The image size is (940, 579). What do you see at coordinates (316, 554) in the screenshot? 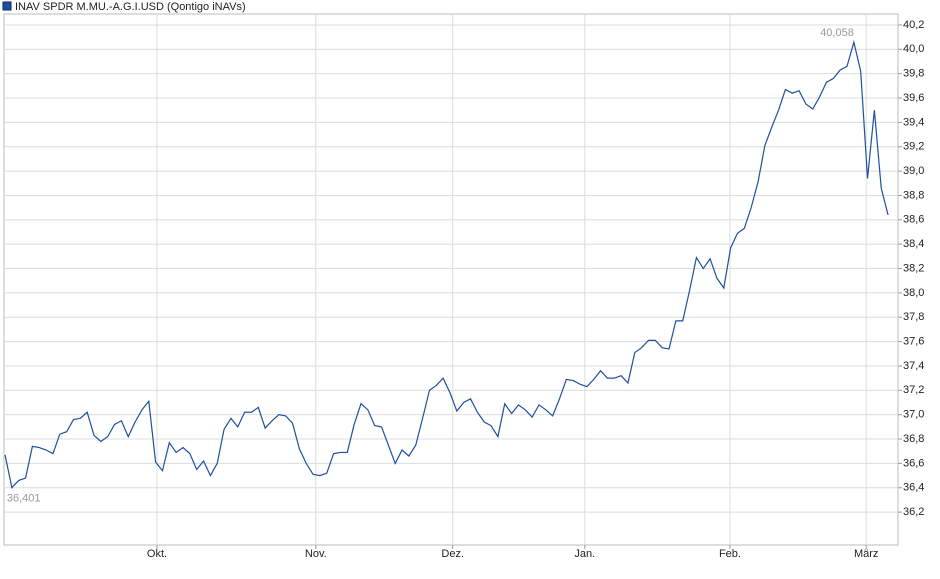
I see `x-tick-label: Nov.` at bounding box center [316, 554].